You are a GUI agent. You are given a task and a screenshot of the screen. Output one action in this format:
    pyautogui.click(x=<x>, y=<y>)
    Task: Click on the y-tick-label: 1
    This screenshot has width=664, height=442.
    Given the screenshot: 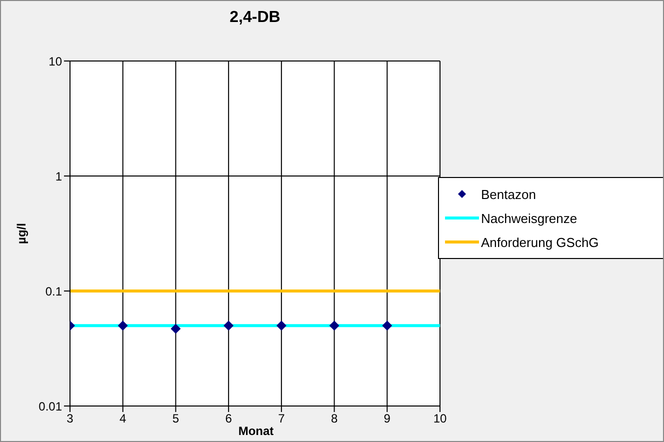 What is the action you would take?
    pyautogui.click(x=58, y=176)
    